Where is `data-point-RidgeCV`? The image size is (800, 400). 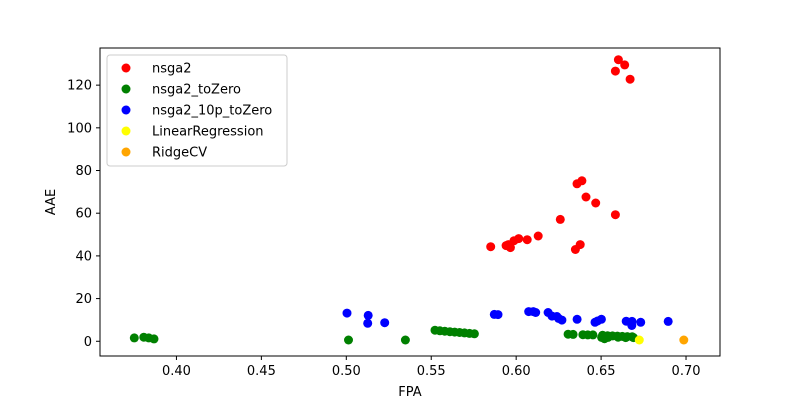 data-point-RidgeCV is located at coordinates (684, 340).